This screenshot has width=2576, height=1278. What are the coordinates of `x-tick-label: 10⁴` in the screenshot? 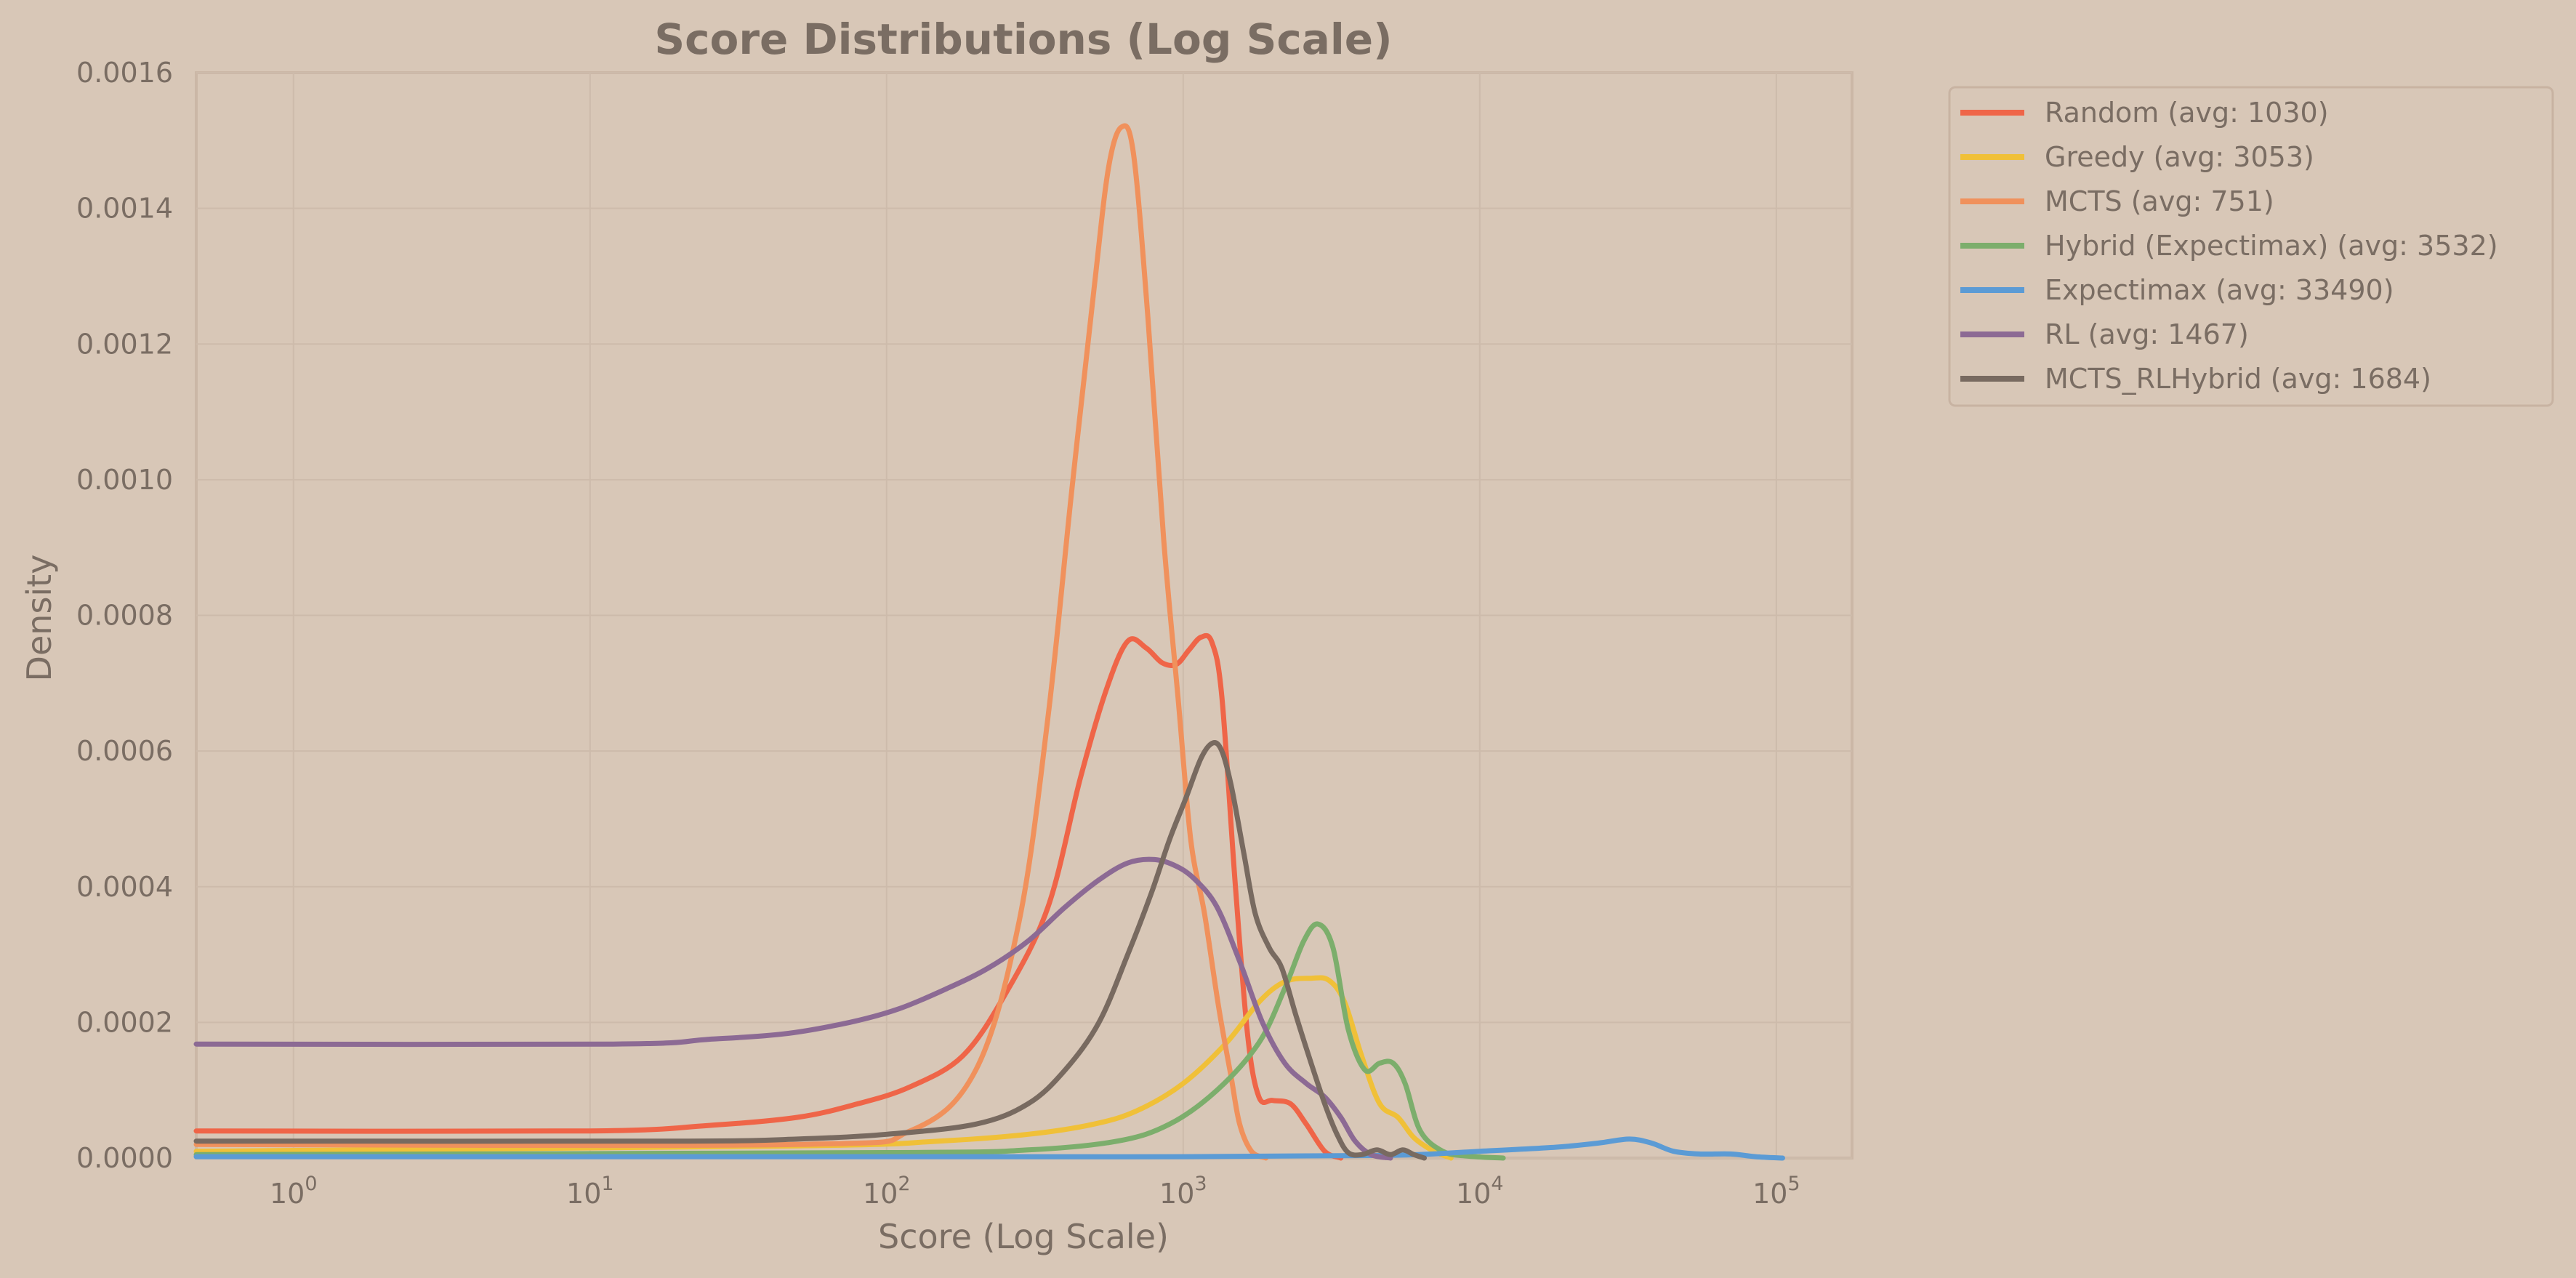 It's located at (1480, 1191).